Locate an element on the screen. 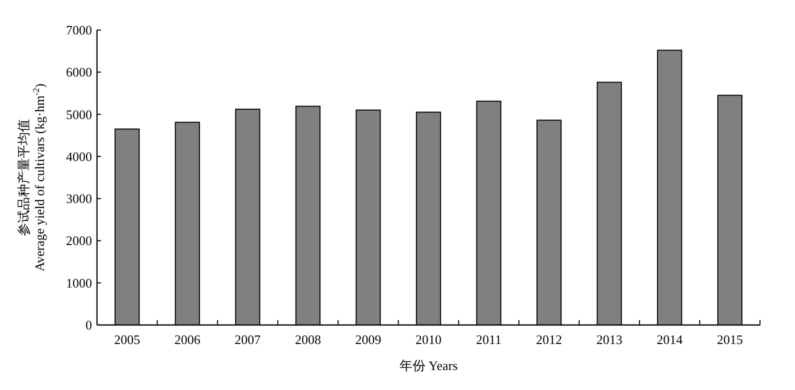 This screenshot has width=795, height=390. x-axis-title: 年份 Years is located at coordinates (428, 365).